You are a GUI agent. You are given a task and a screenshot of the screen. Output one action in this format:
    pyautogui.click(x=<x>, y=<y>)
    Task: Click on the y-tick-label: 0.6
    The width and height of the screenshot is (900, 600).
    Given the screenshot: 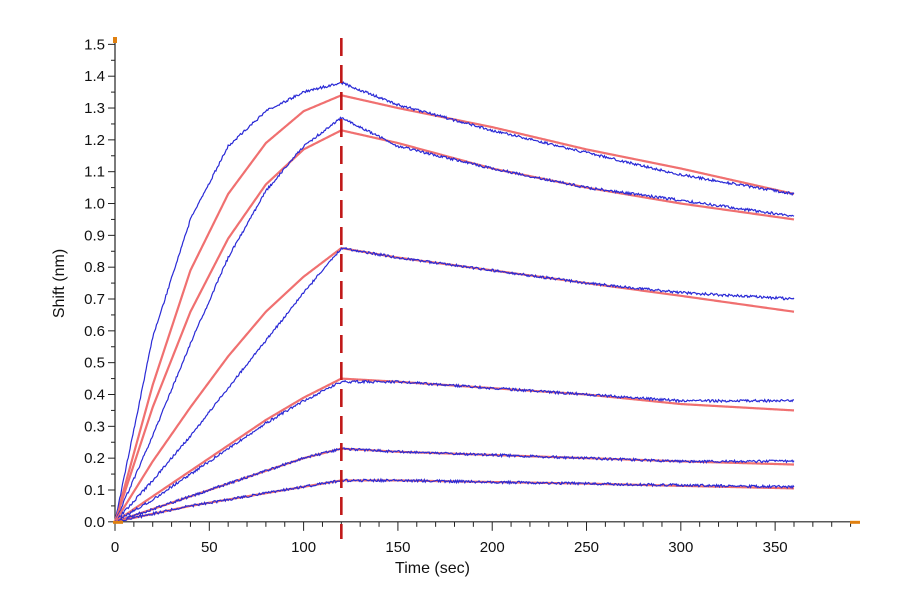 What is the action you would take?
    pyautogui.click(x=94, y=331)
    